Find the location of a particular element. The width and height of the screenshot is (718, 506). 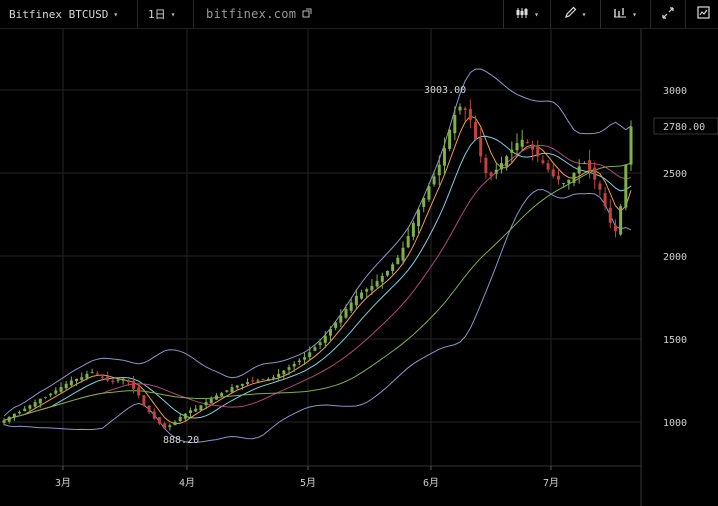

candlestick-icon is located at coordinates (522, 14).